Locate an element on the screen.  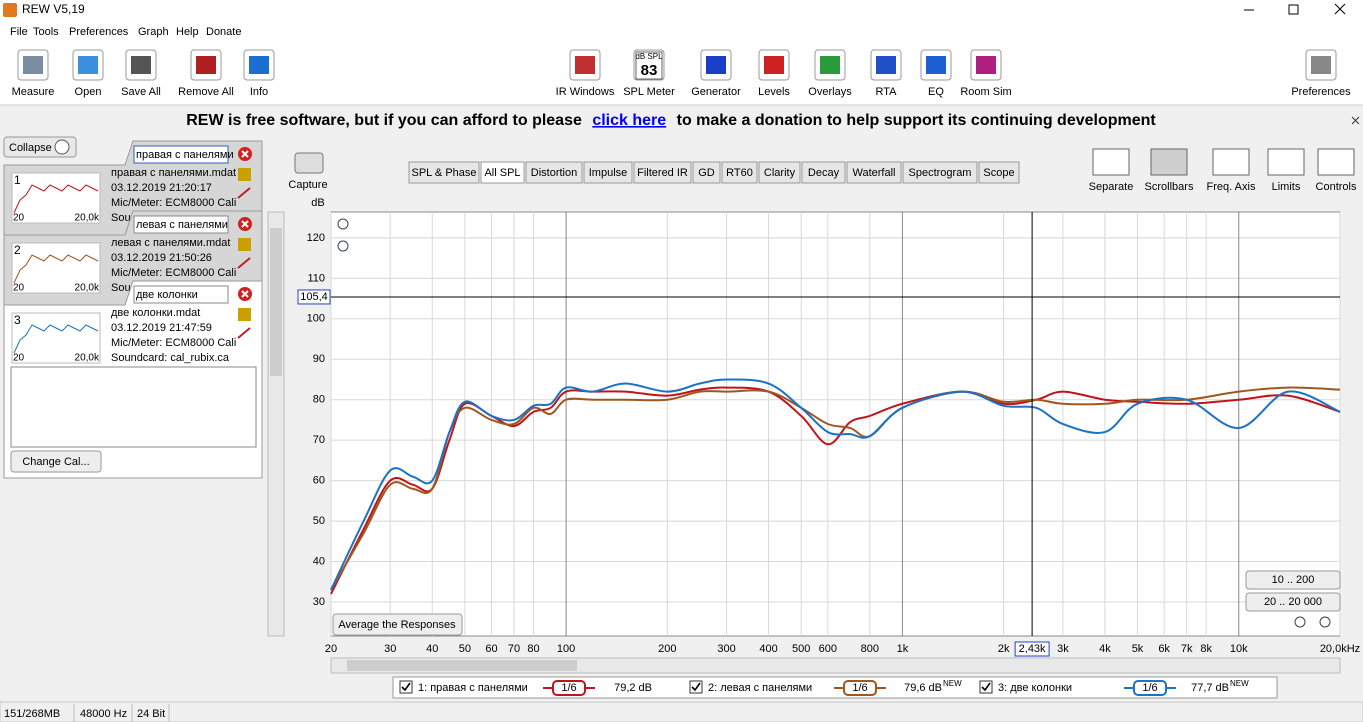
cursor-y-box is located at coordinates (314, 297).